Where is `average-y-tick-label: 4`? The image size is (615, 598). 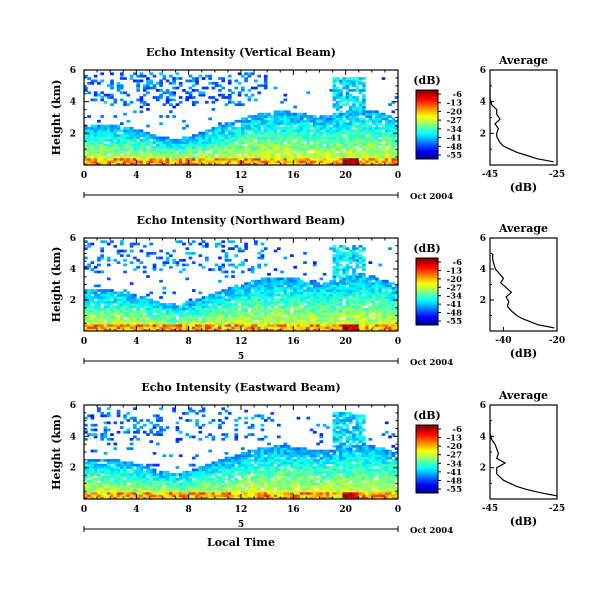
average-y-tick-label: 4 is located at coordinates (483, 103).